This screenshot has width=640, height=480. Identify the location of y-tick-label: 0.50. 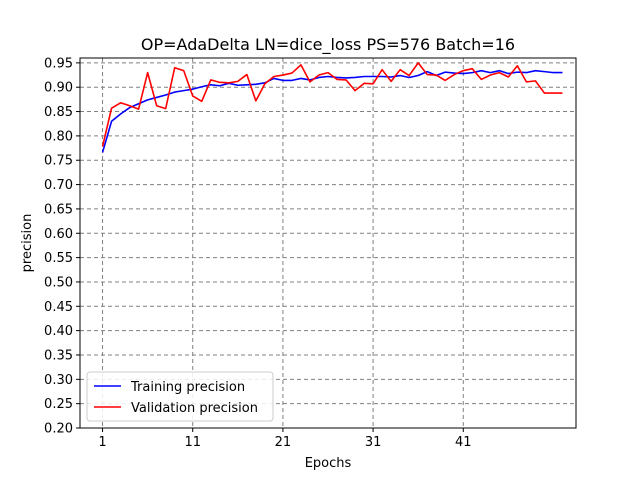
(58, 282).